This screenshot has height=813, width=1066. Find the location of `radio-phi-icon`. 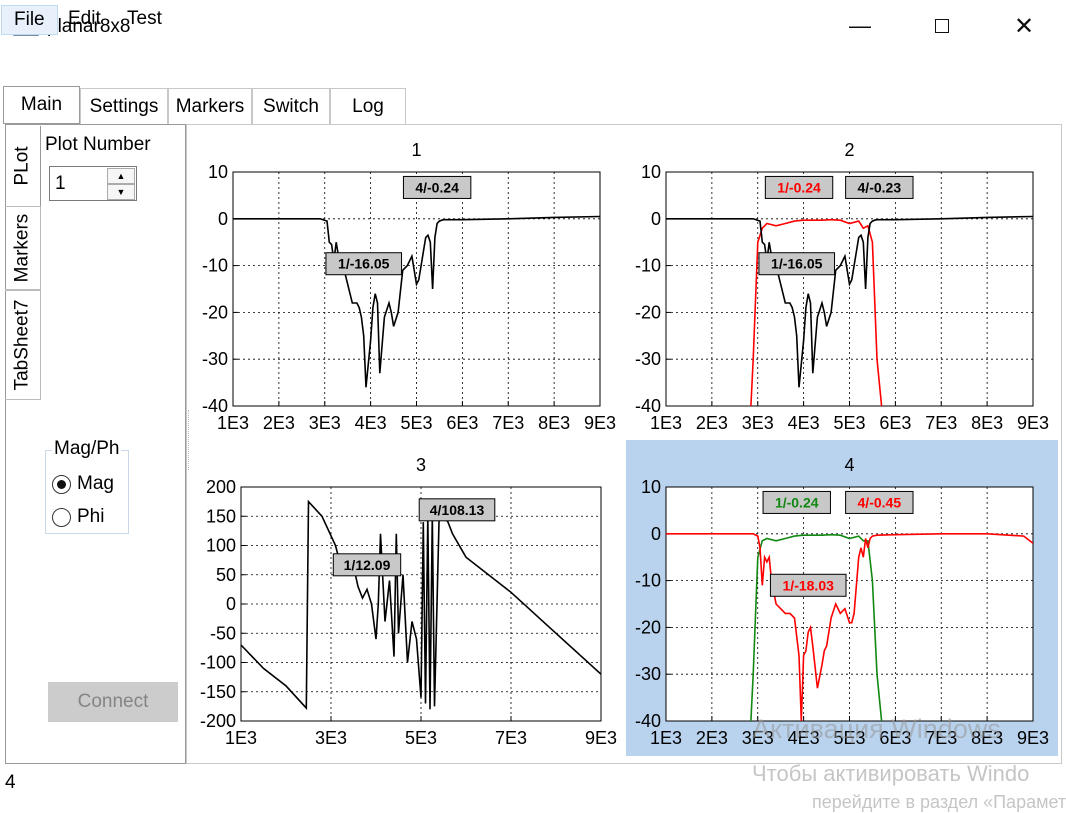

radio-phi-icon is located at coordinates (61, 517).